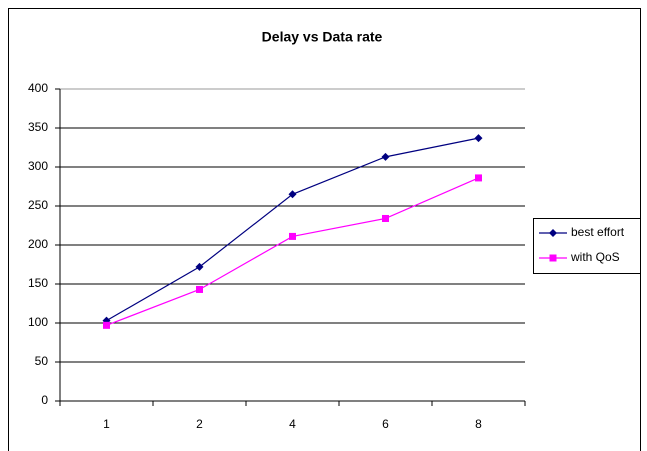 The image size is (647, 451). I want to click on chart-title: Delay vs Data rate, so click(322, 37).